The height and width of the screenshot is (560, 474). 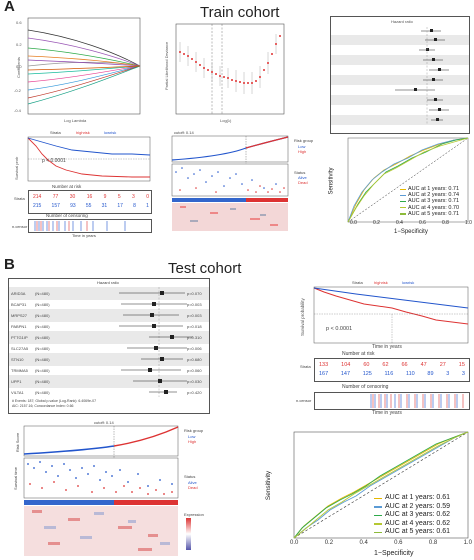 I want to click on roc-ylabel-test: Sensitivity, so click(x=269, y=485).